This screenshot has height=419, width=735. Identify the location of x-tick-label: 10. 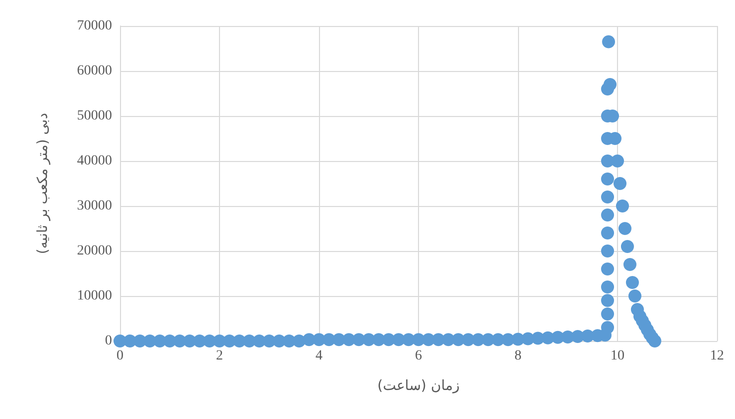
(617, 356).